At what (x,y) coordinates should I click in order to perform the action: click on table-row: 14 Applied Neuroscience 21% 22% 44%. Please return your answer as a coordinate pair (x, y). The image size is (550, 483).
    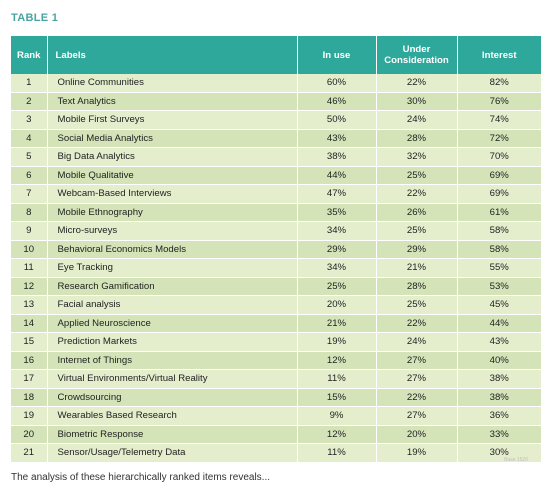
    Looking at the image, I should click on (276, 323).